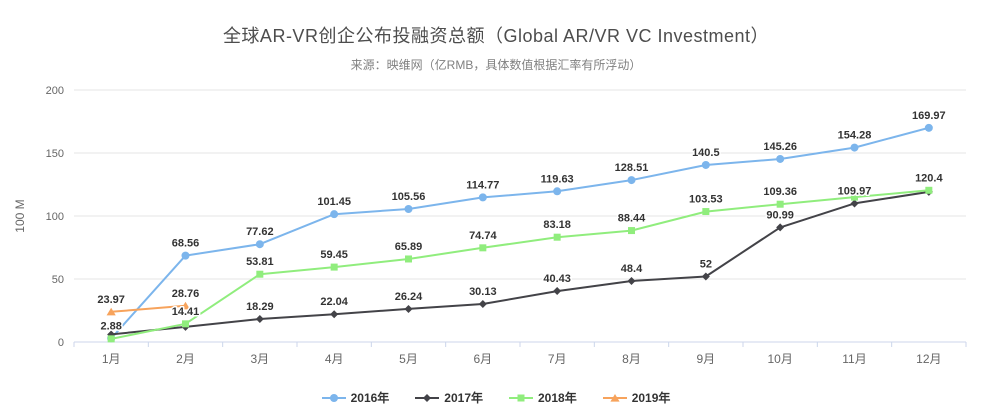 This screenshot has height=418, width=992. Describe the element at coordinates (780, 192) in the screenshot. I see `series-2018-datalabel: 109.36` at that location.